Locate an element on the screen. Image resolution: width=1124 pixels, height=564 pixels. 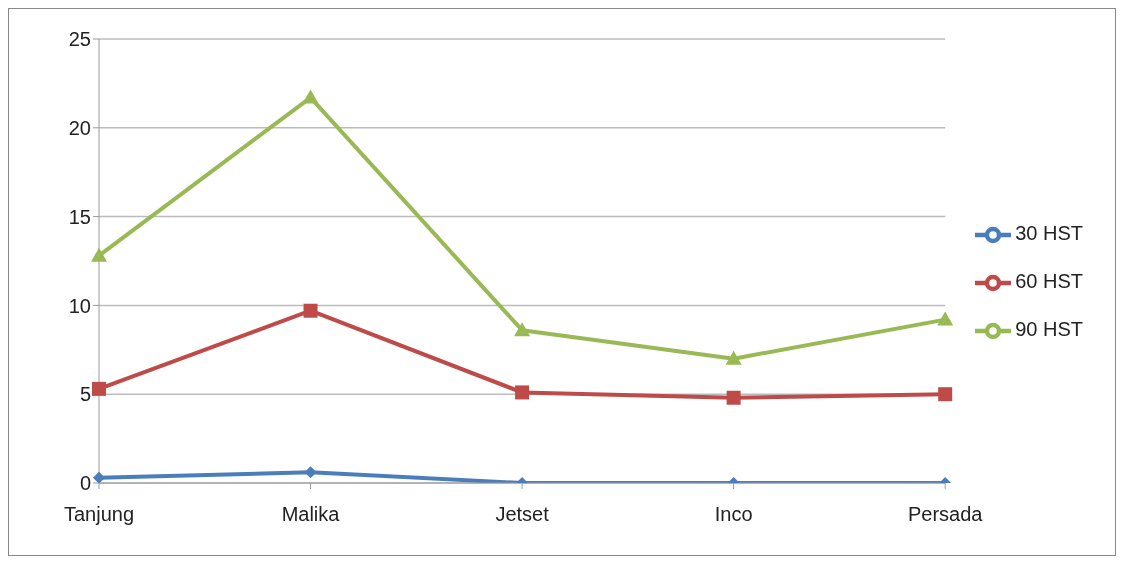
y-tick-label: 0 is located at coordinates (85, 483).